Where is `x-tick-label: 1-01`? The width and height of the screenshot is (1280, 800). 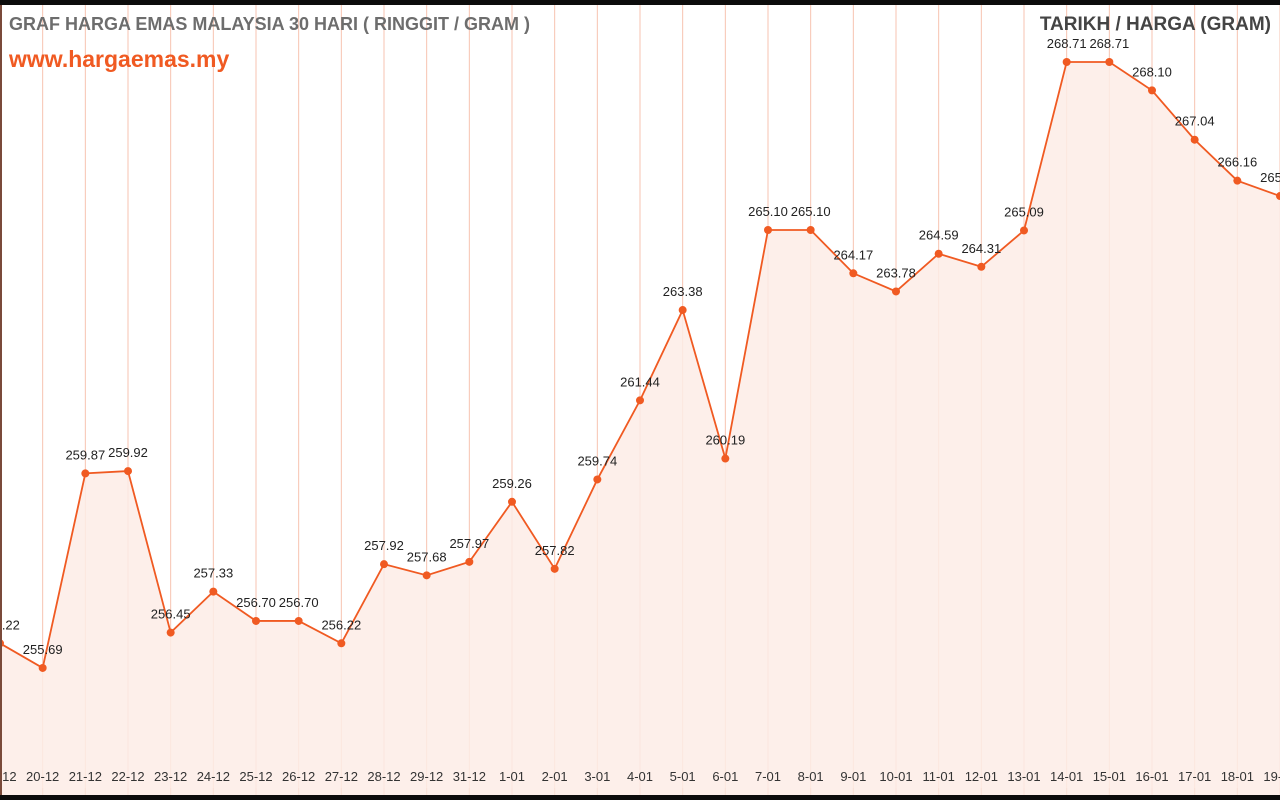
x-tick-label: 1-01 is located at coordinates (512, 776).